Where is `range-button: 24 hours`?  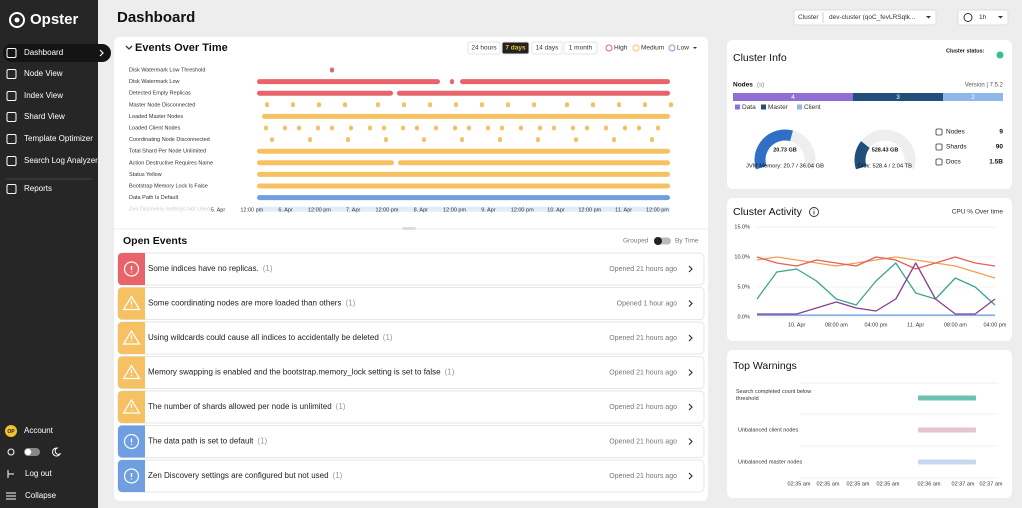 range-button: 24 hours is located at coordinates (484, 48).